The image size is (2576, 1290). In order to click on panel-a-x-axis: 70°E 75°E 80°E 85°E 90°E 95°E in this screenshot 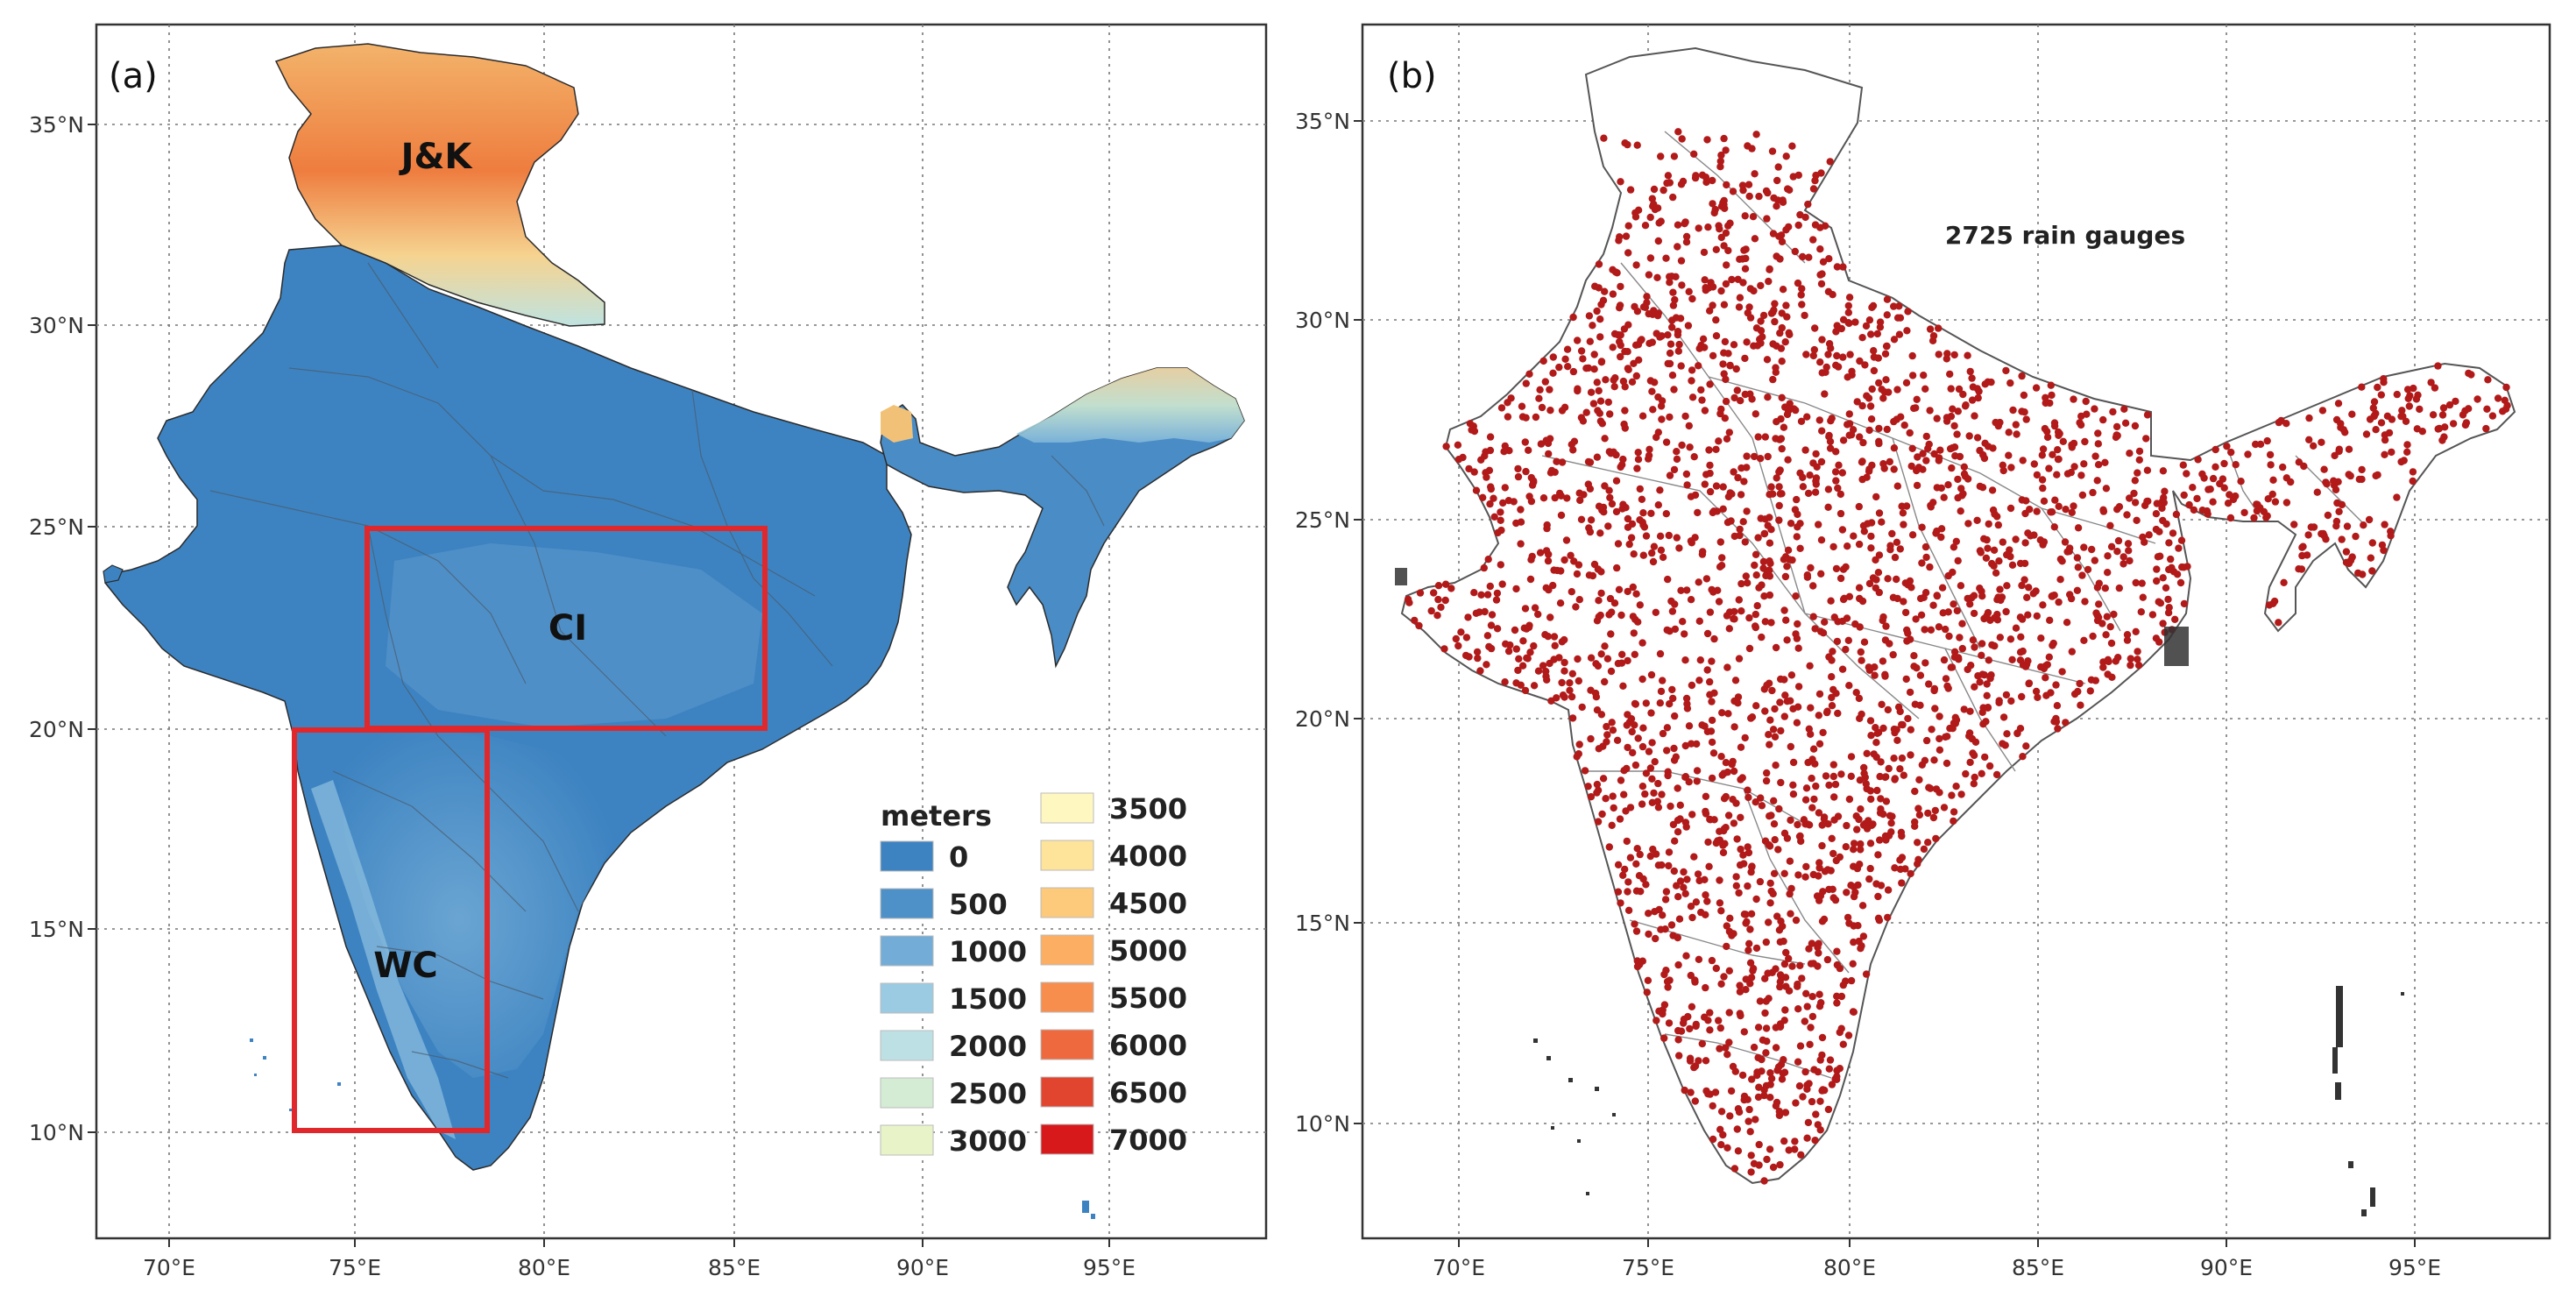, I will do `click(639, 1259)`.